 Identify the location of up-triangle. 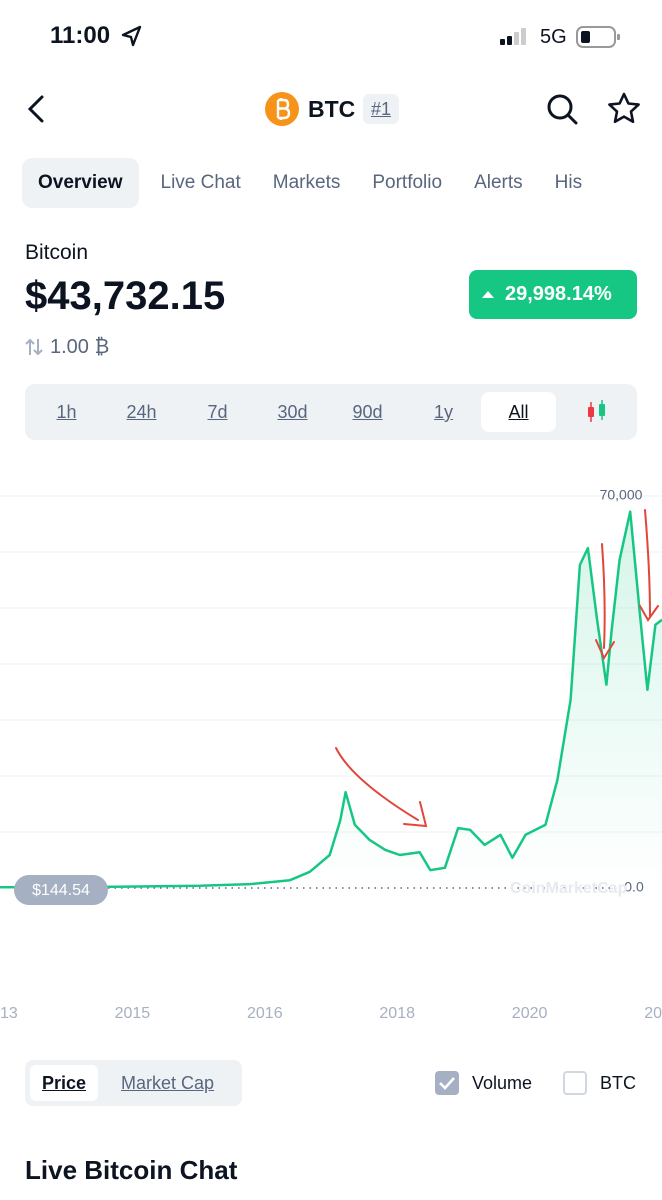
(488, 294).